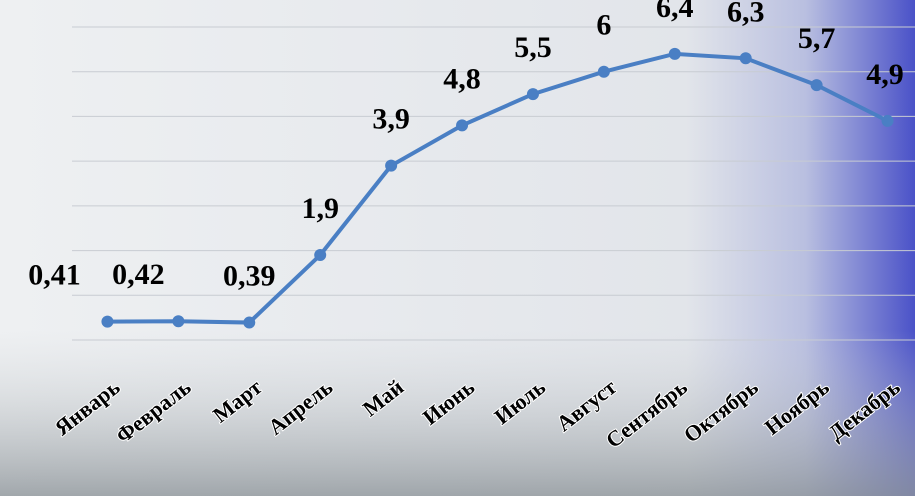  What do you see at coordinates (533, 47) in the screenshot?
I see `data-label: 5,5` at bounding box center [533, 47].